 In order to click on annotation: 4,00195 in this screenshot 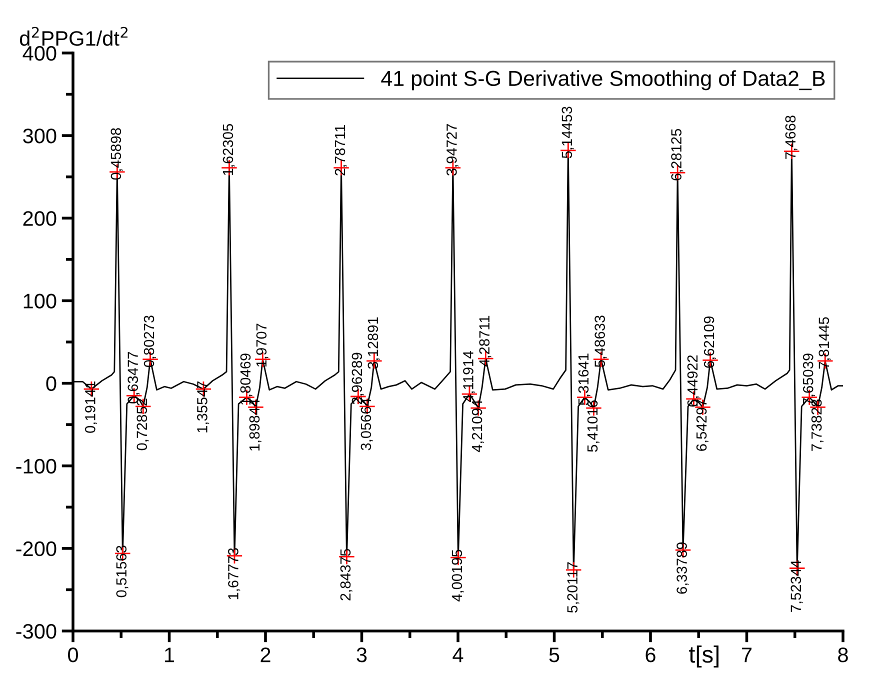, I will do `click(458, 576)`.